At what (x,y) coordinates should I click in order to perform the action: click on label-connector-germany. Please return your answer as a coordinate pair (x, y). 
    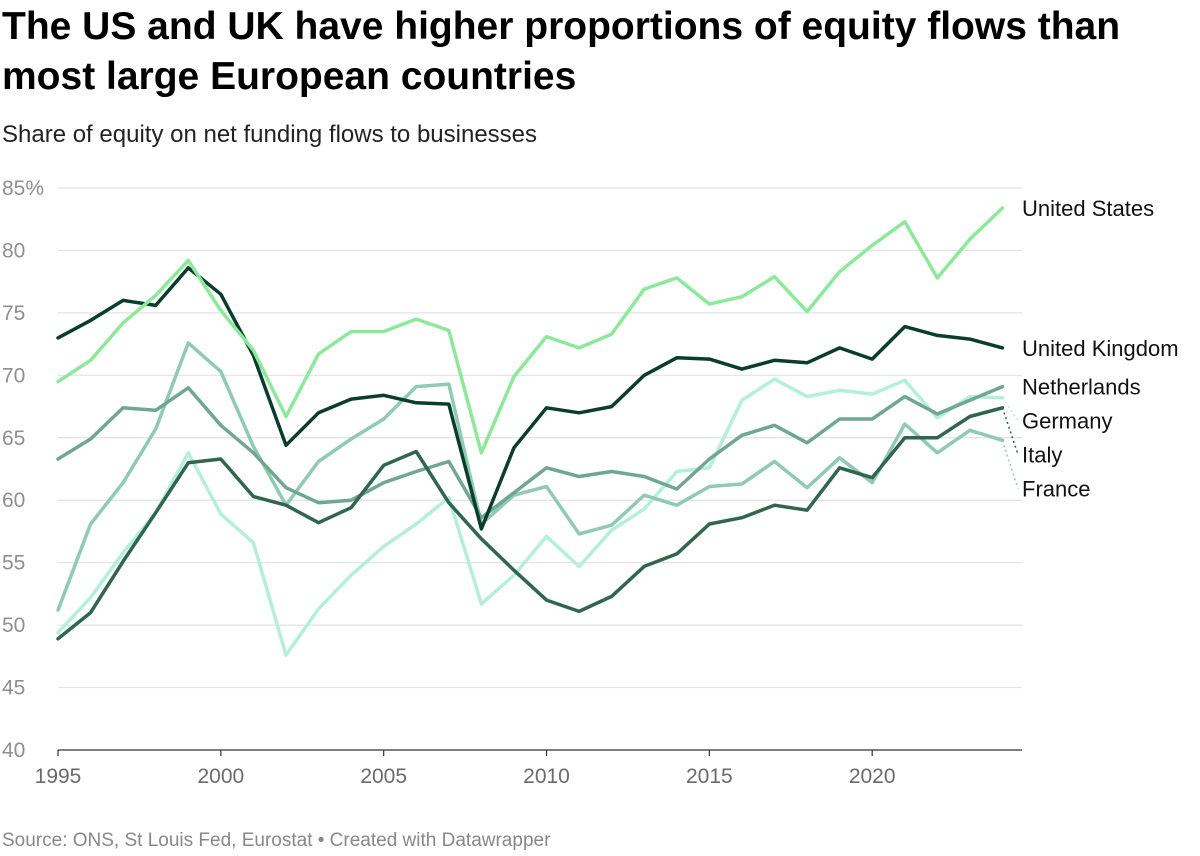
    Looking at the image, I should click on (1010, 409).